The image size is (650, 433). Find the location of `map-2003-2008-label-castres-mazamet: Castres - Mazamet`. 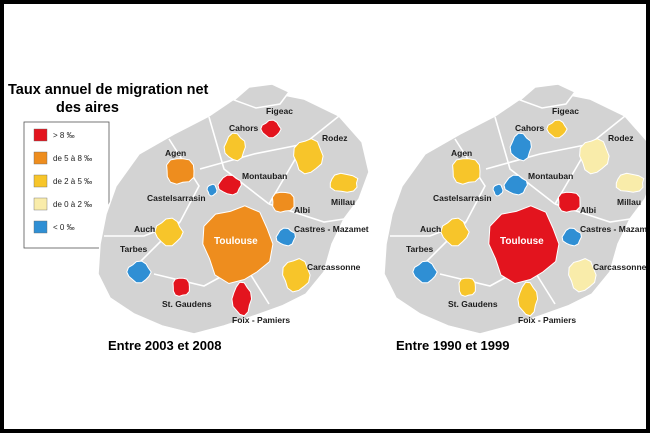

map-2003-2008-label-castres-mazamet: Castres - Mazamet is located at coordinates (331, 229).